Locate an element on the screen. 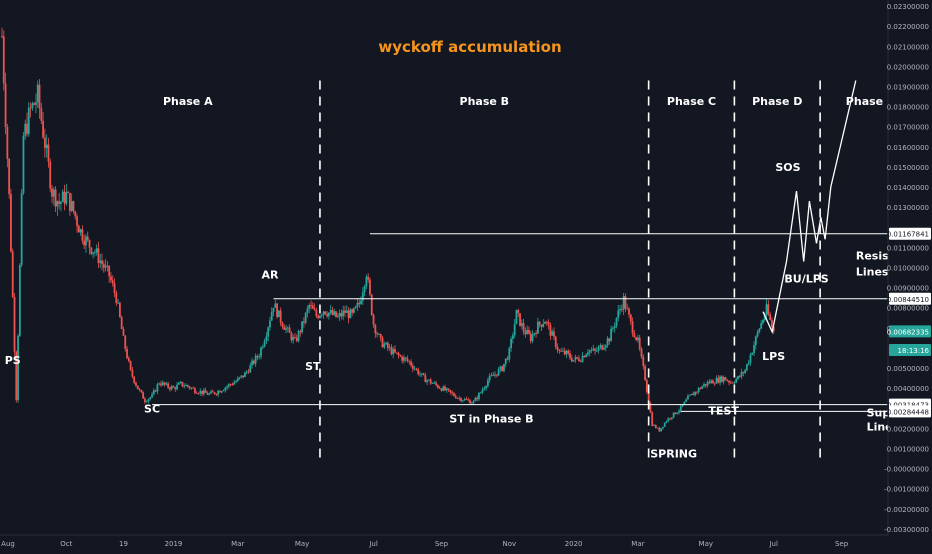  time-axis-background is located at coordinates (466, 542).